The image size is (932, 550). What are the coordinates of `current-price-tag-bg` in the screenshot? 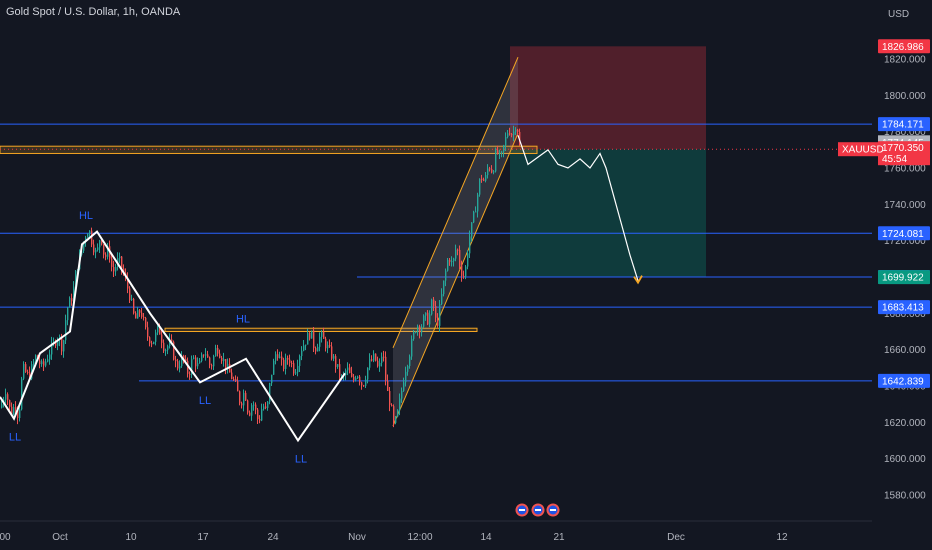 It's located at (904, 153).